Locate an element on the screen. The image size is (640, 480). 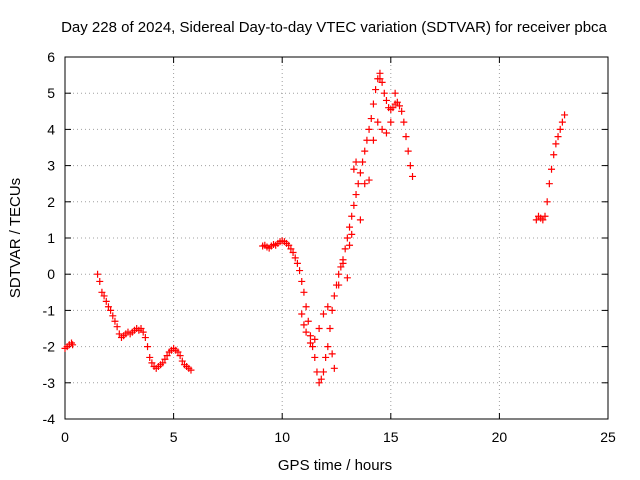
y-tick-label: 4 is located at coordinates (51, 129).